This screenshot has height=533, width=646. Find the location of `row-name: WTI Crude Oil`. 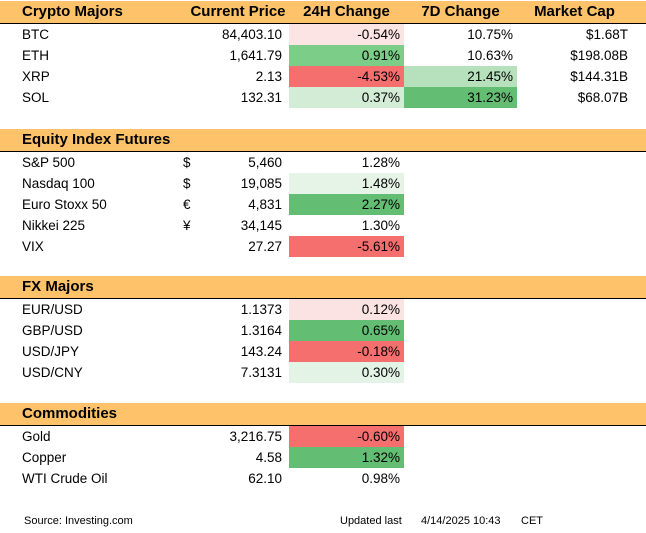

row-name: WTI Crude Oil is located at coordinates (65, 478).